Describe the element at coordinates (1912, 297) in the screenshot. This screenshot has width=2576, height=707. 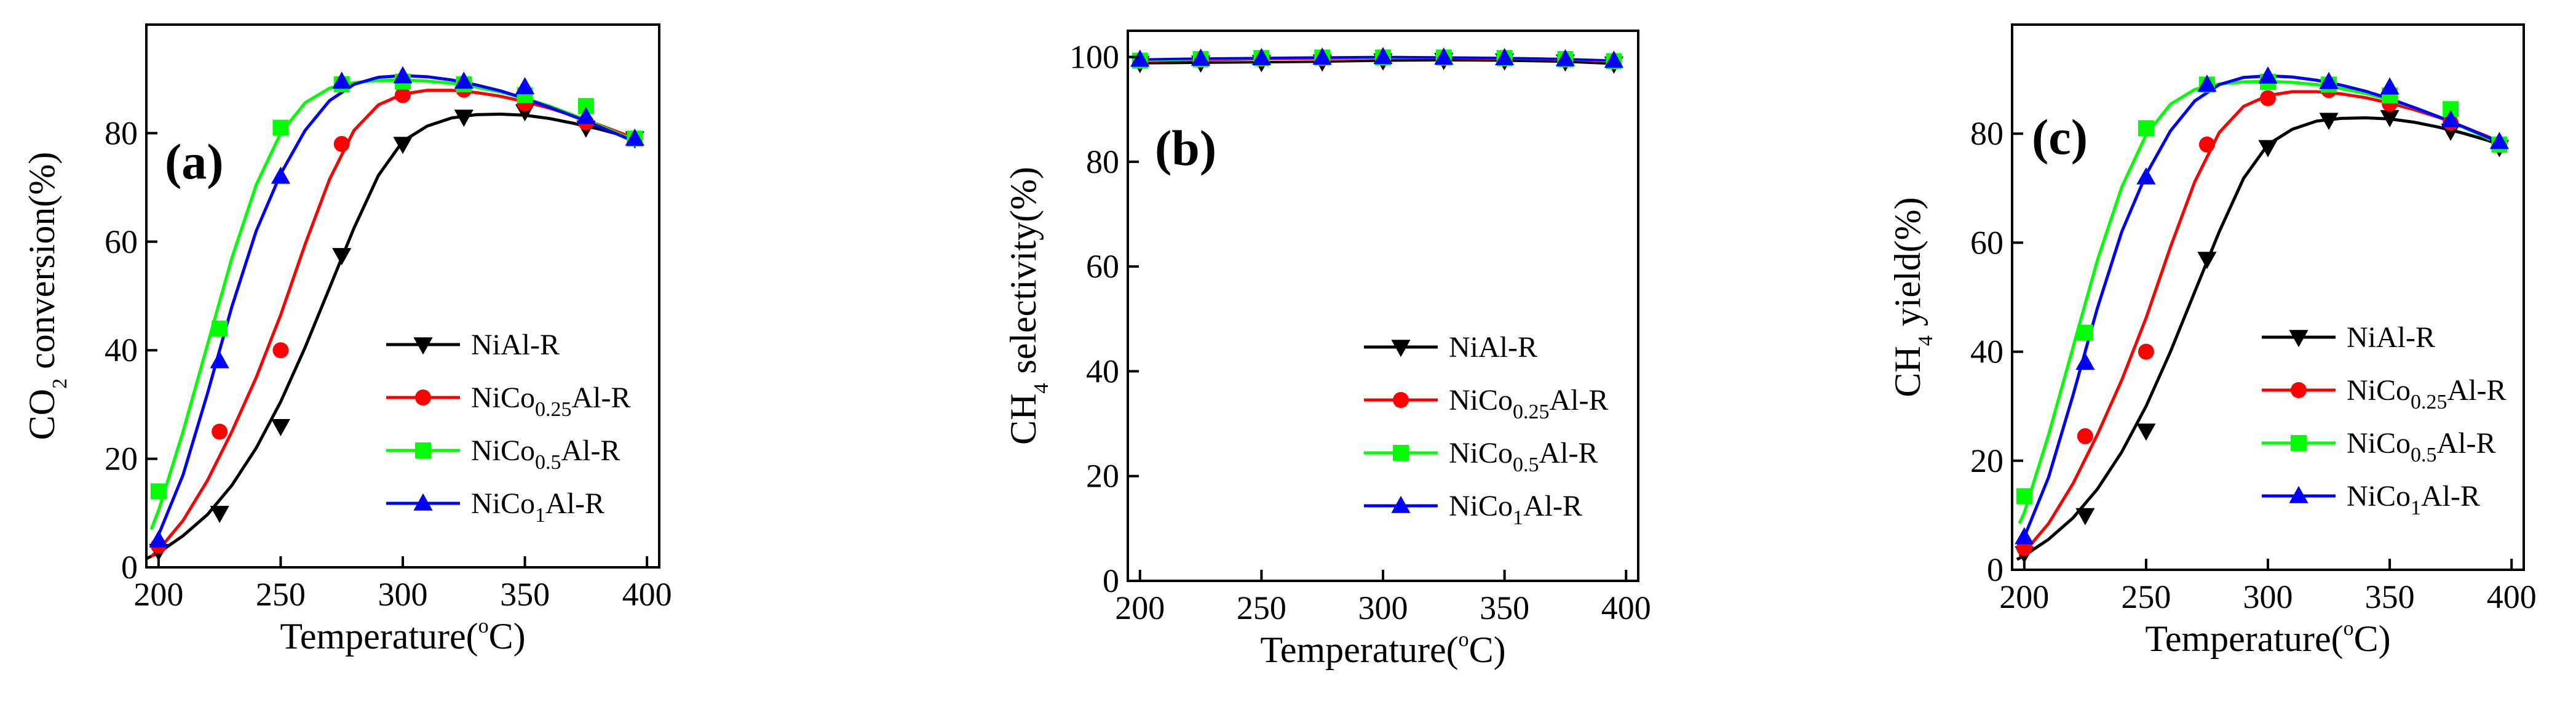
I see `panel-c-y-axis-title: CH4 yield(%)` at that location.